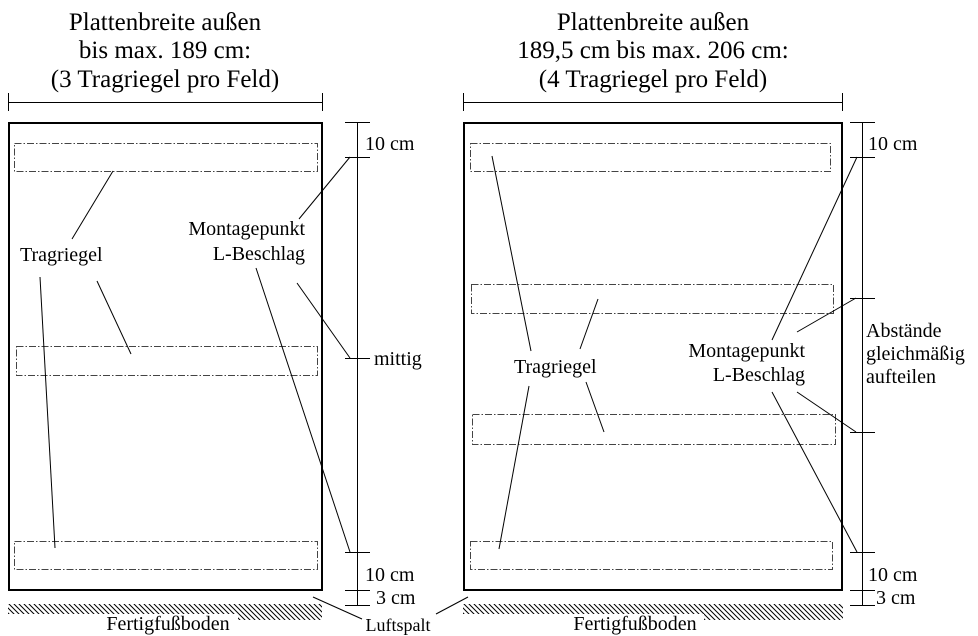 The height and width of the screenshot is (636, 978). Describe the element at coordinates (901, 377) in the screenshot. I see `right-dimension-middle-line-3: aufteilen` at that location.